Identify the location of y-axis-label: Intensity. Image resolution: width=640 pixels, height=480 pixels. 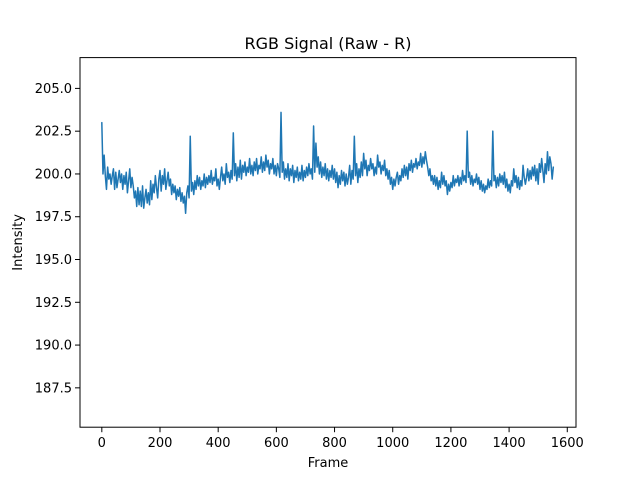
(18, 242).